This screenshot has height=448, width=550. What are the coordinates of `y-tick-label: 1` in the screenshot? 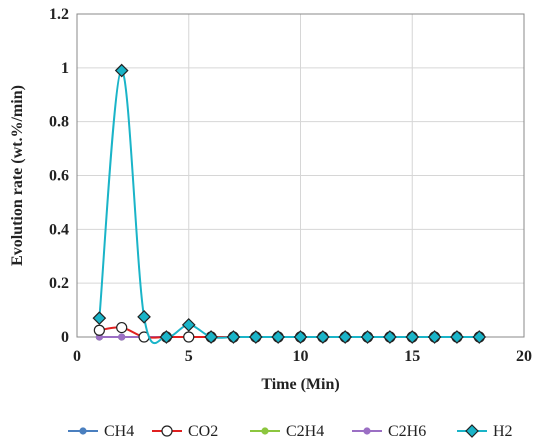 It's located at (65, 68).